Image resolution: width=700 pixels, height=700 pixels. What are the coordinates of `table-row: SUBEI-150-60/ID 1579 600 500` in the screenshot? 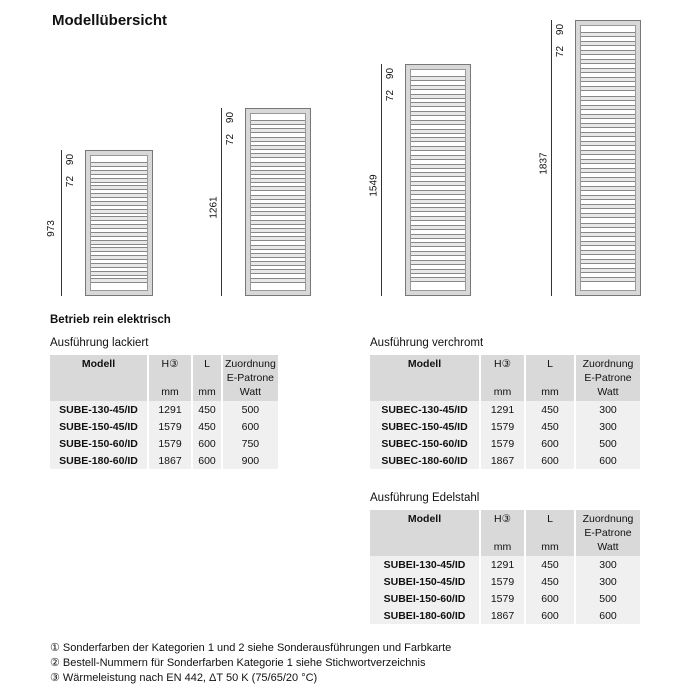 It's located at (505, 598).